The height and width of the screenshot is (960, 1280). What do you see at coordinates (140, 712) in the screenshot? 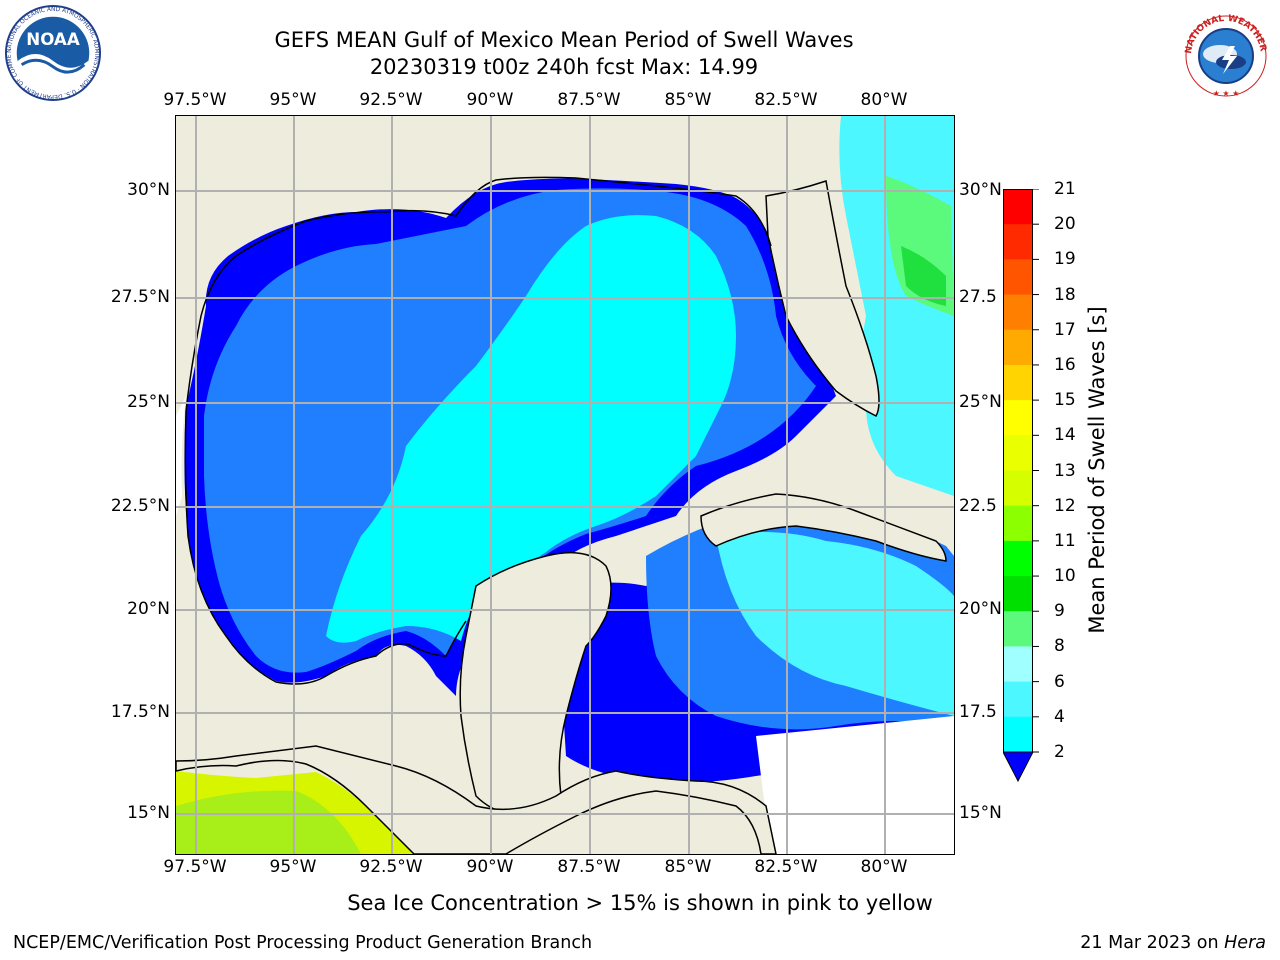
I see `lat-tick-left: 17.5°N` at bounding box center [140, 712].